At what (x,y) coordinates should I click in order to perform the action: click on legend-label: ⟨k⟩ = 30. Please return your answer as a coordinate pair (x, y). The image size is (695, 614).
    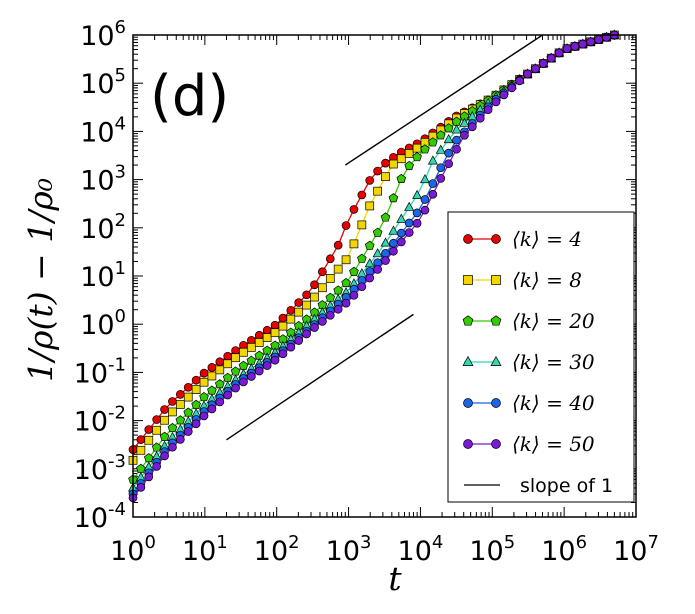
    Looking at the image, I should click on (553, 362).